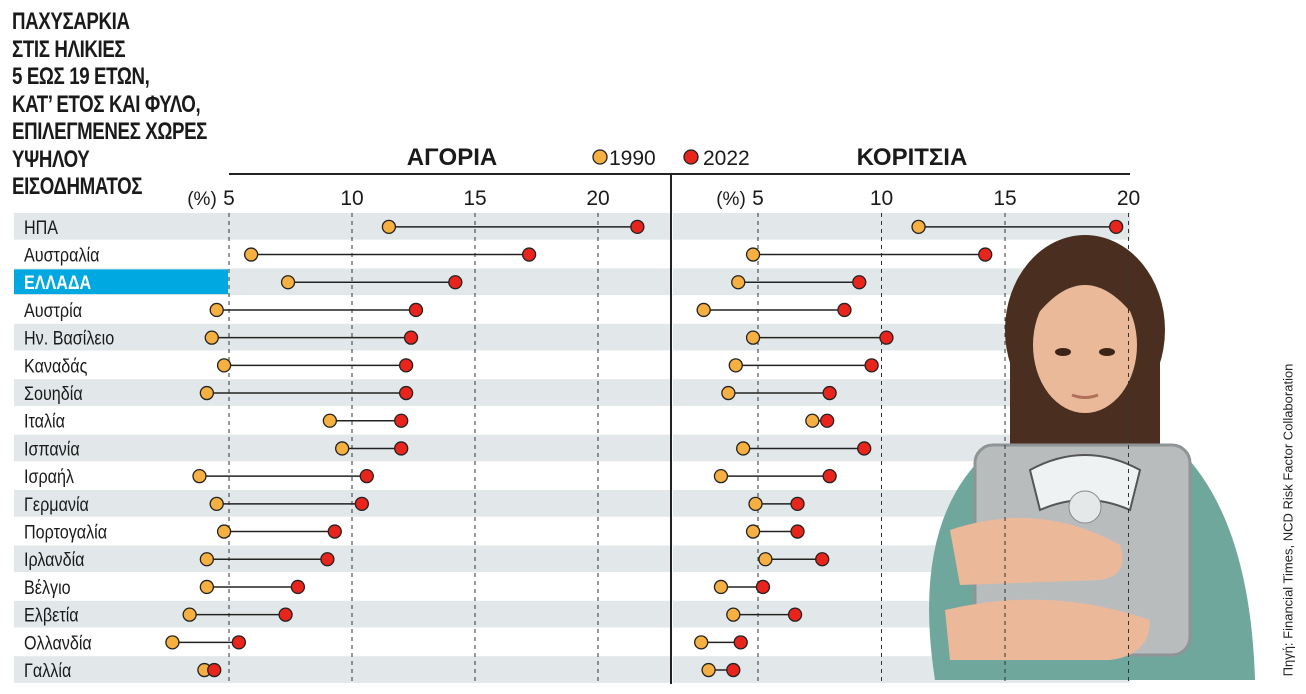  Describe the element at coordinates (110, 131) in the screenshot. I see `title-line: ΕΠΙΛΕΓΜΕΝΕΣ ΧΩΡΕΣ` at that location.